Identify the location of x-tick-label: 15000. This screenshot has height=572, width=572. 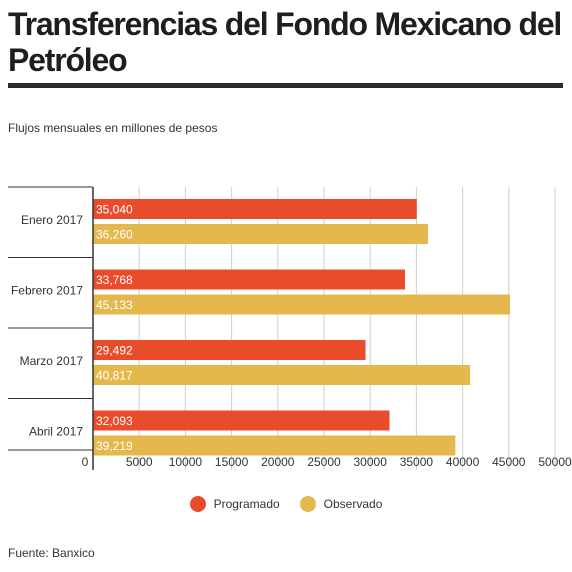
(232, 462).